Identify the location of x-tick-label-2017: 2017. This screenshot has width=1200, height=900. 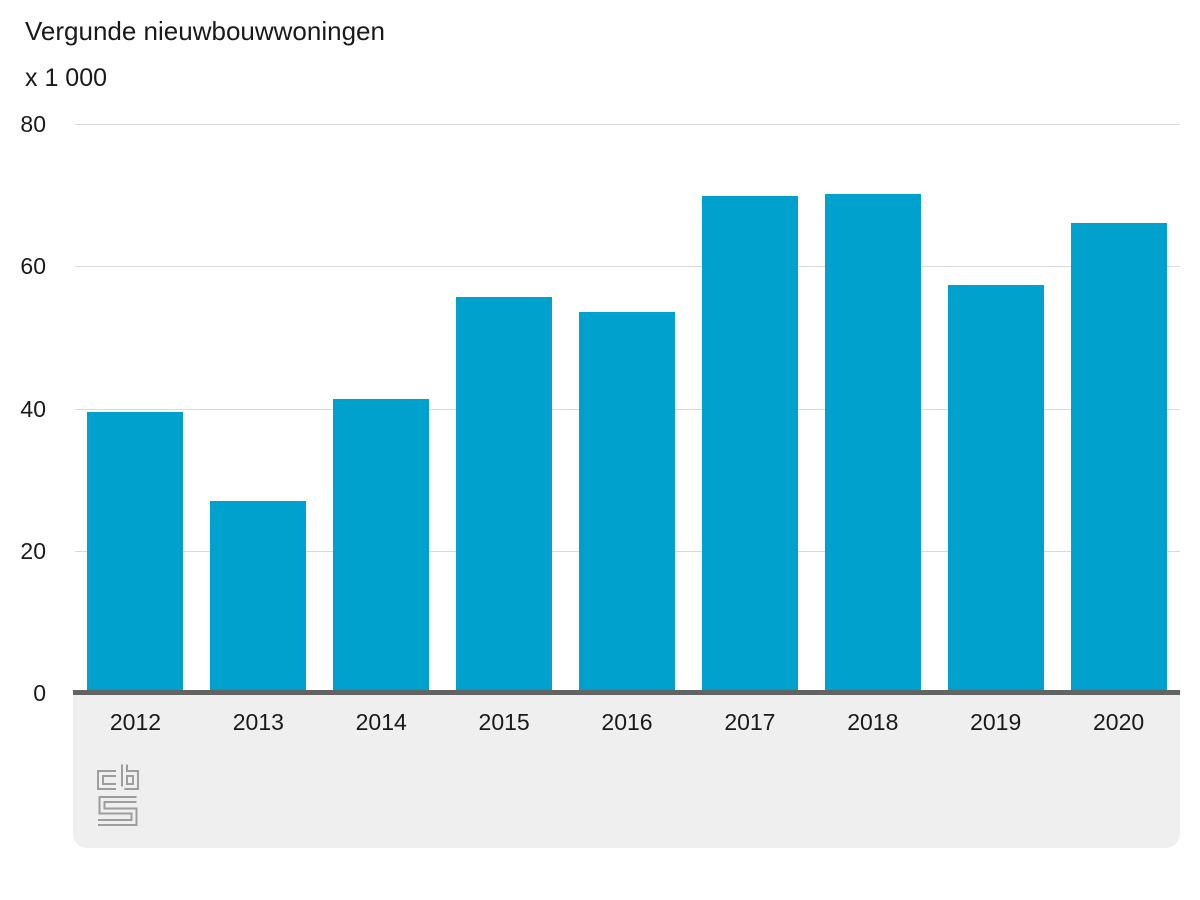
(750, 722).